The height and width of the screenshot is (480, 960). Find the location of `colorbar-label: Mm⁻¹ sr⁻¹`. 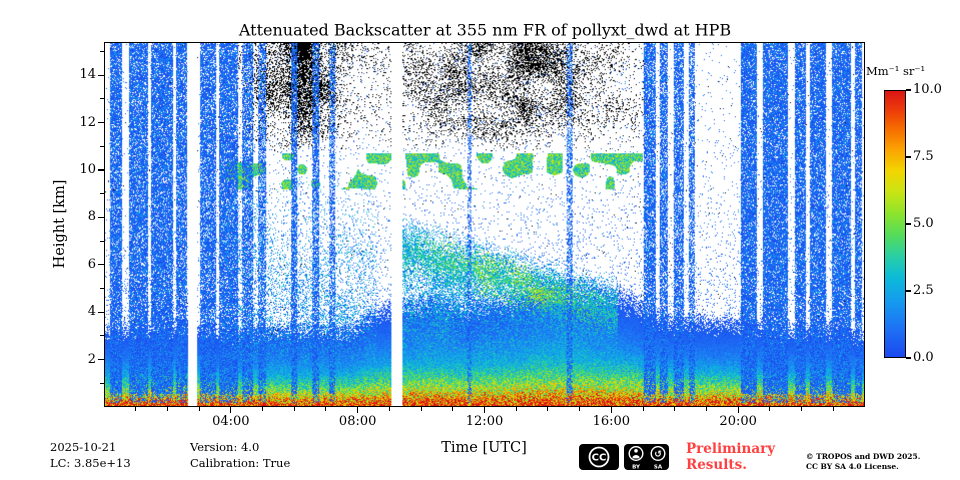

colorbar-label: Mm⁻¹ sr⁻¹ is located at coordinates (896, 71).